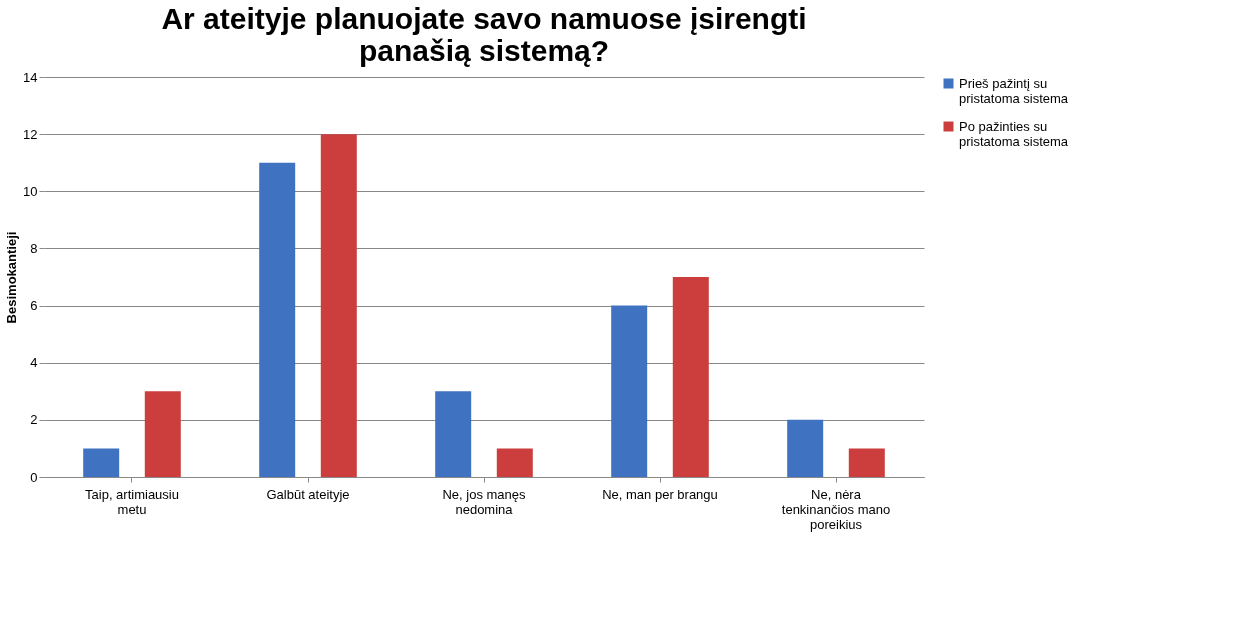  Describe the element at coordinates (1014, 90) in the screenshot. I see `legend-label: Prieš pažintį su pristatoma sistema` at that location.